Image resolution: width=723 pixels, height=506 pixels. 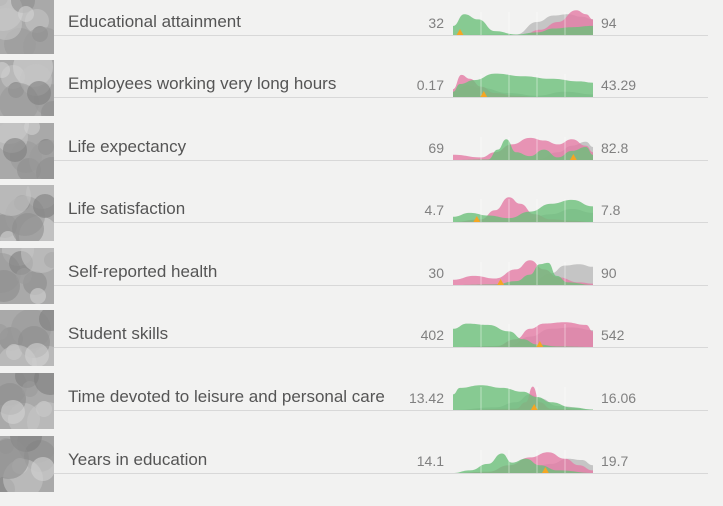 What do you see at coordinates (127, 146) in the screenshot?
I see `indicator-label: Life expectancy` at bounding box center [127, 146].